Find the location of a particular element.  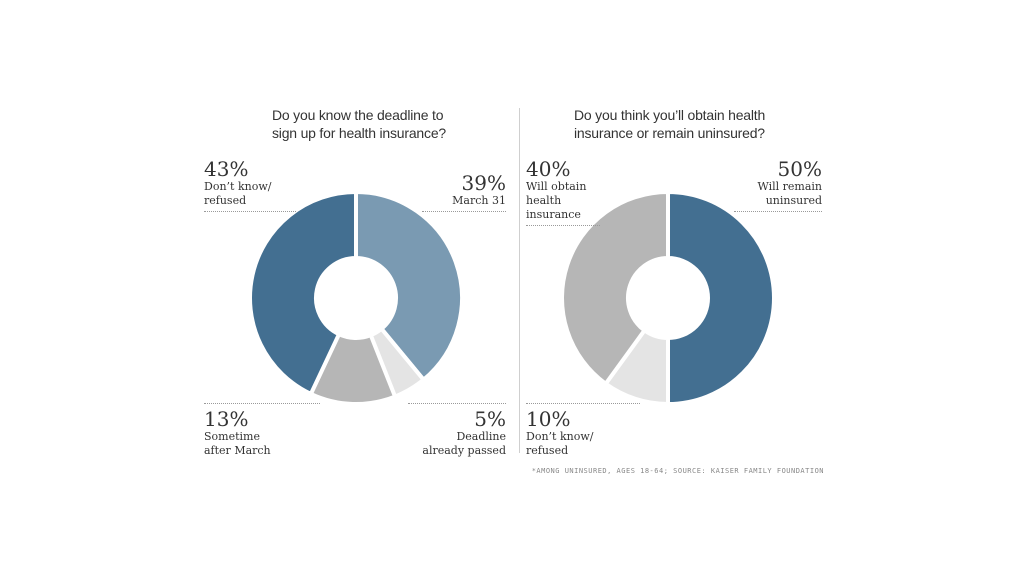

callout-percent: 39% is located at coordinates (483, 183).